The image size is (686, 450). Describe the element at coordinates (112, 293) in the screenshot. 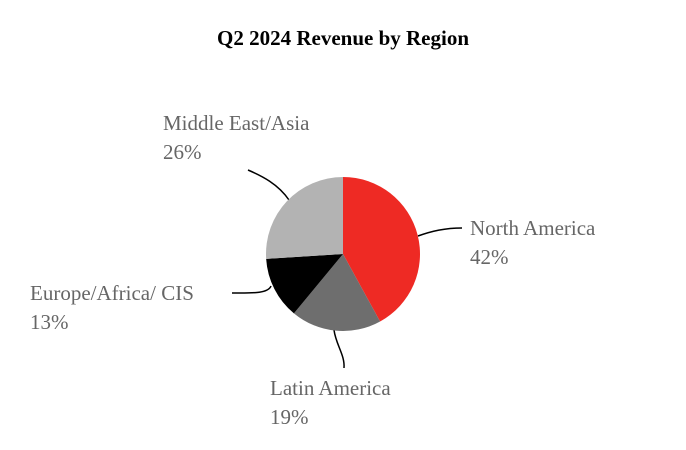

I see `slice-label: Europe/Africa/ CIS` at that location.